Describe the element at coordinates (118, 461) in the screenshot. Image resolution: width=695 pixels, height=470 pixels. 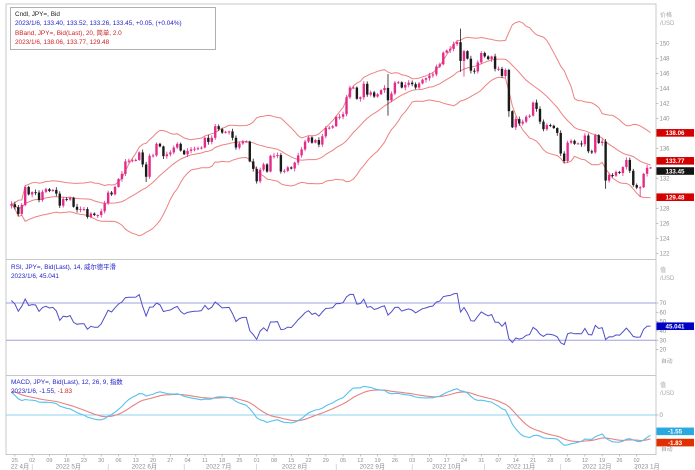
I see `x-axis-day-label: 06` at that location.